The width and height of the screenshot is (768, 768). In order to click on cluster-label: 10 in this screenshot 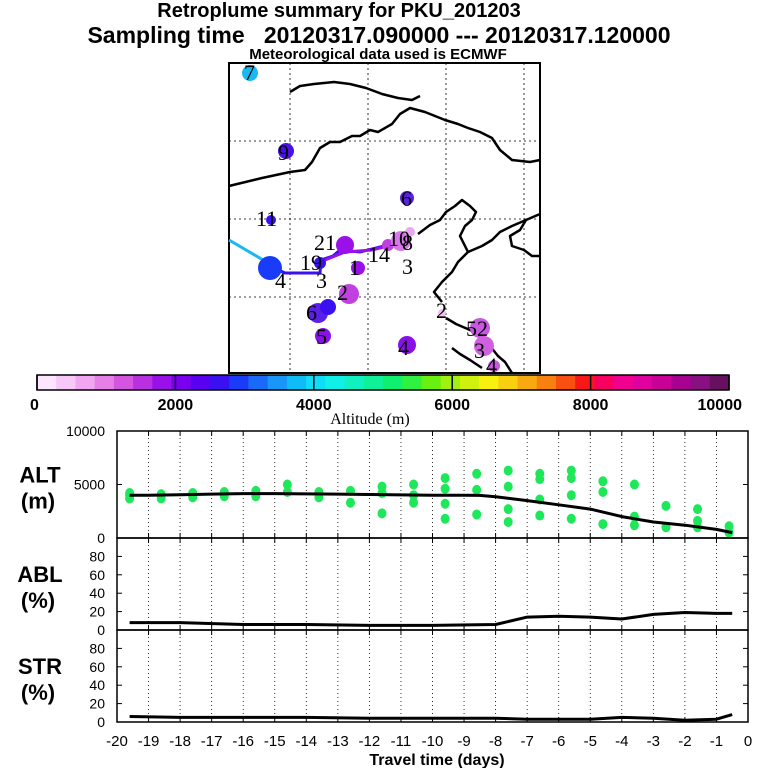, I will do `click(399, 238)`.